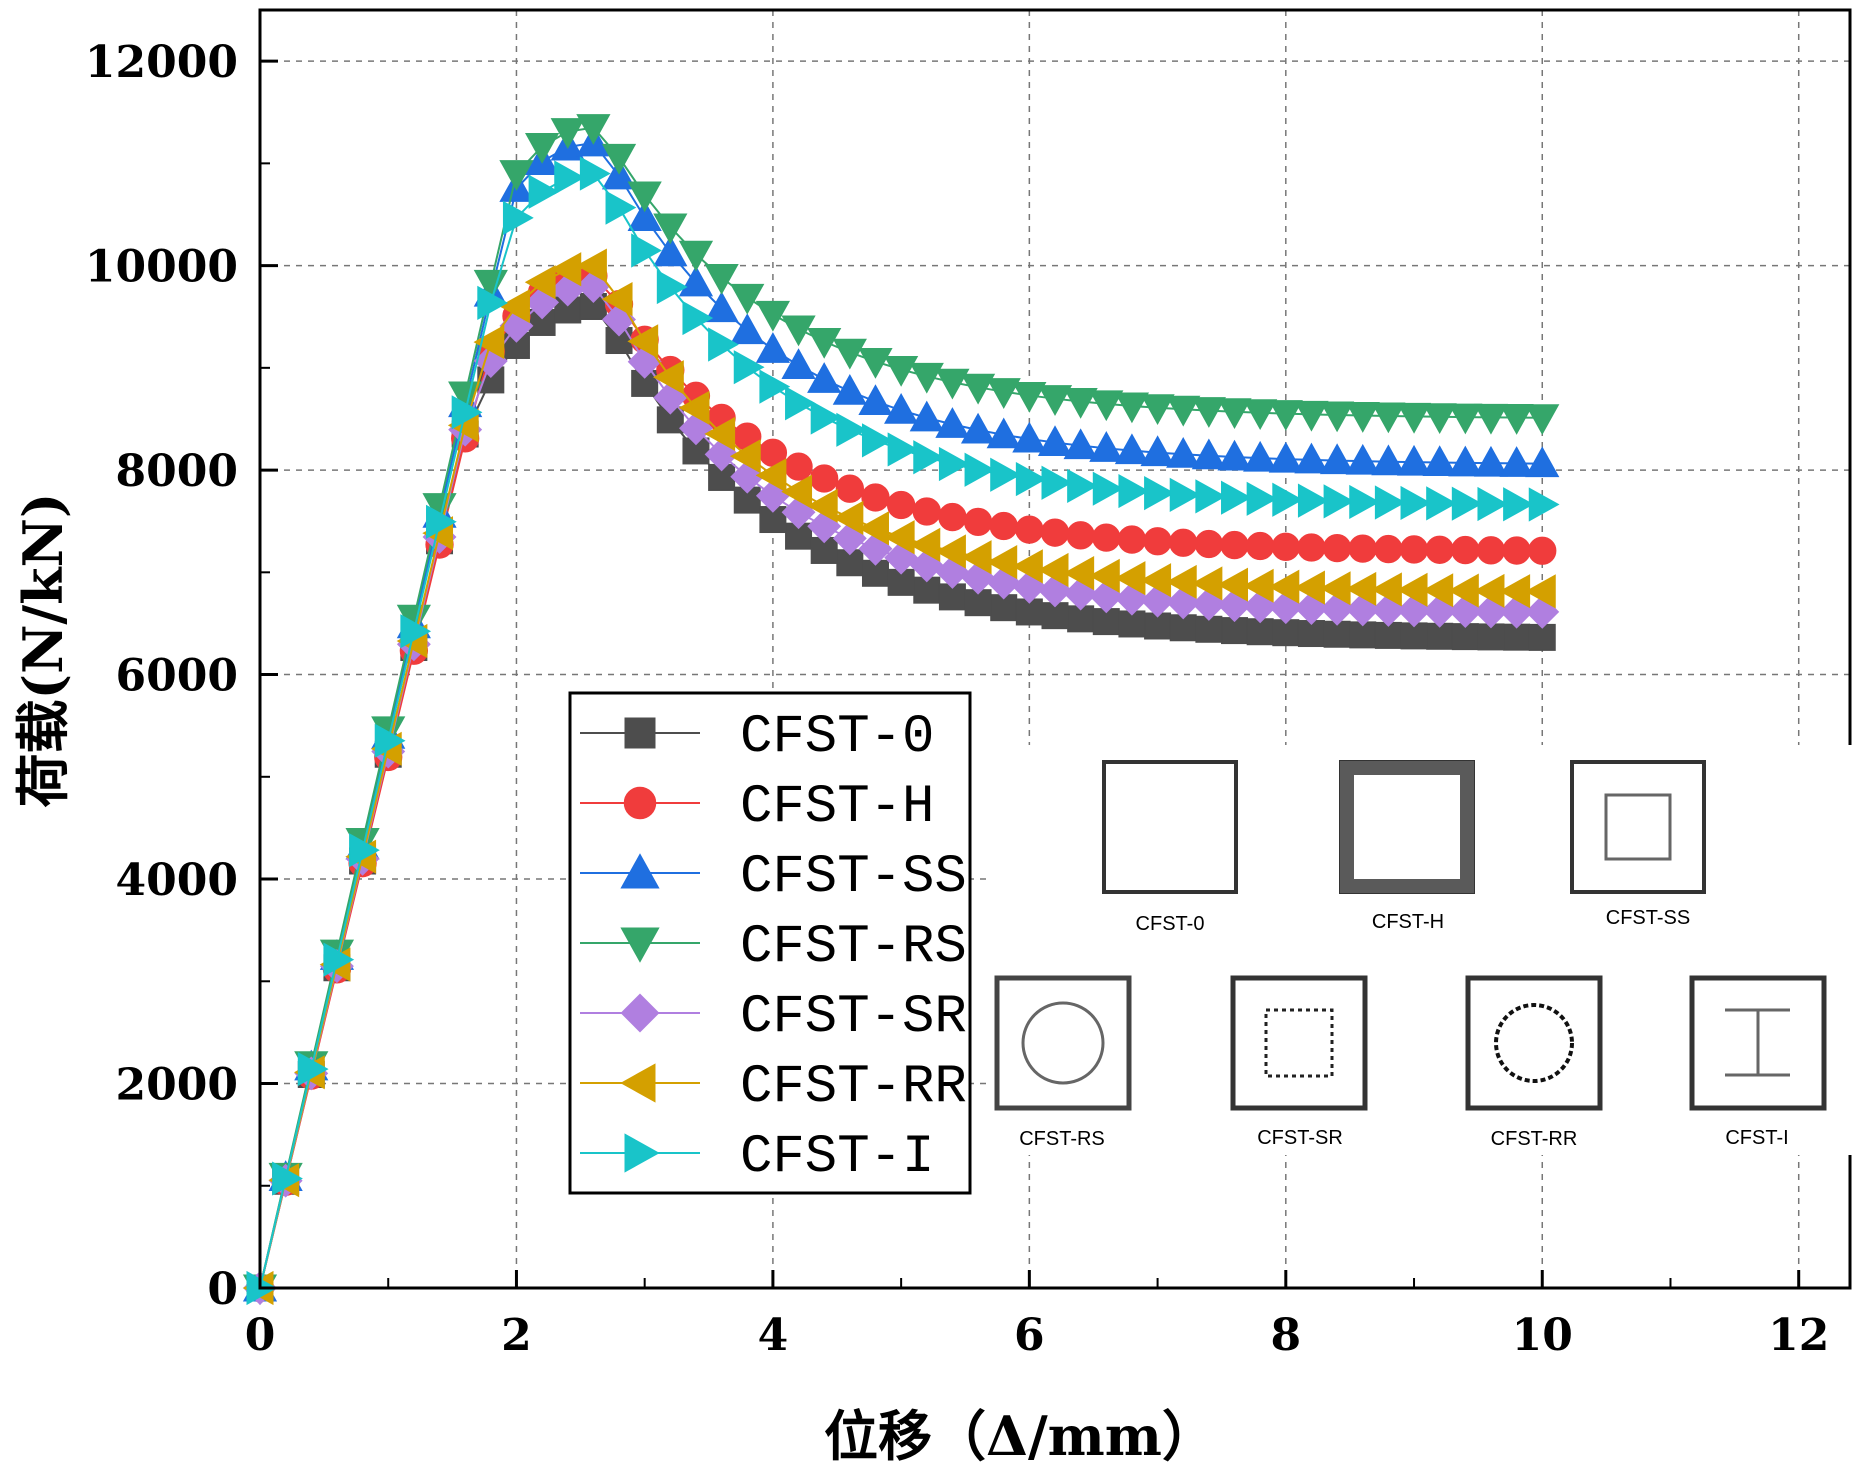 This screenshot has height=1473, width=1858. I want to click on legend-label: CFST-H, so click(837, 807).